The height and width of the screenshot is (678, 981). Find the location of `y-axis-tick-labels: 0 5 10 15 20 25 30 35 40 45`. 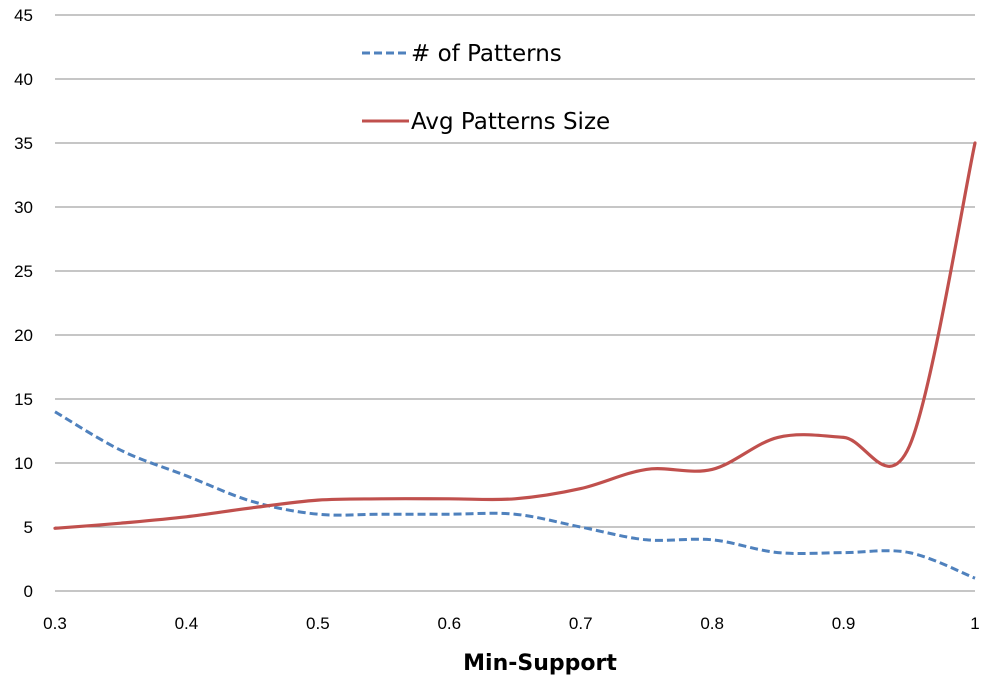

y-axis-tick-labels: 0 5 10 15 20 25 30 35 40 45 is located at coordinates (23, 303).